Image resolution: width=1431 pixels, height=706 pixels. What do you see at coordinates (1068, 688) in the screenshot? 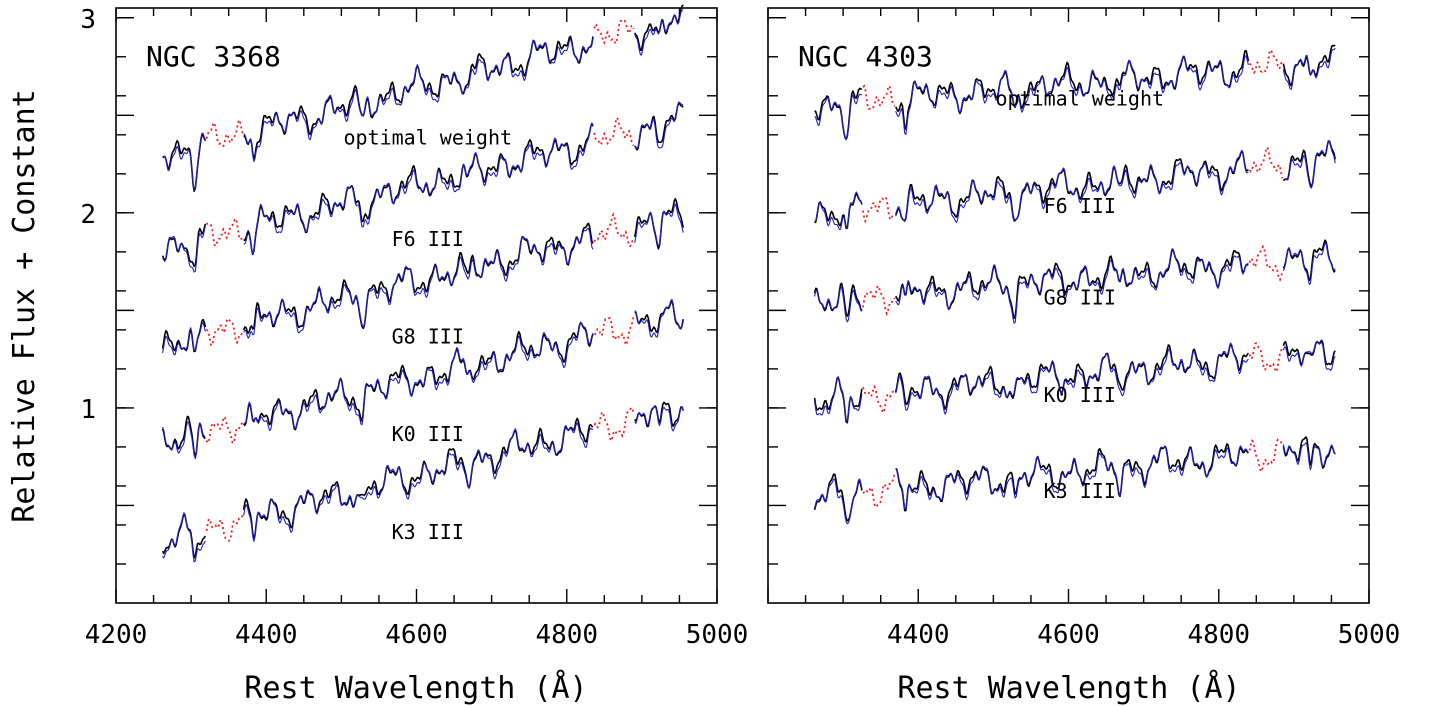
I see `x-axis-label-right: Rest Wavelength (Å)` at bounding box center [1068, 688].